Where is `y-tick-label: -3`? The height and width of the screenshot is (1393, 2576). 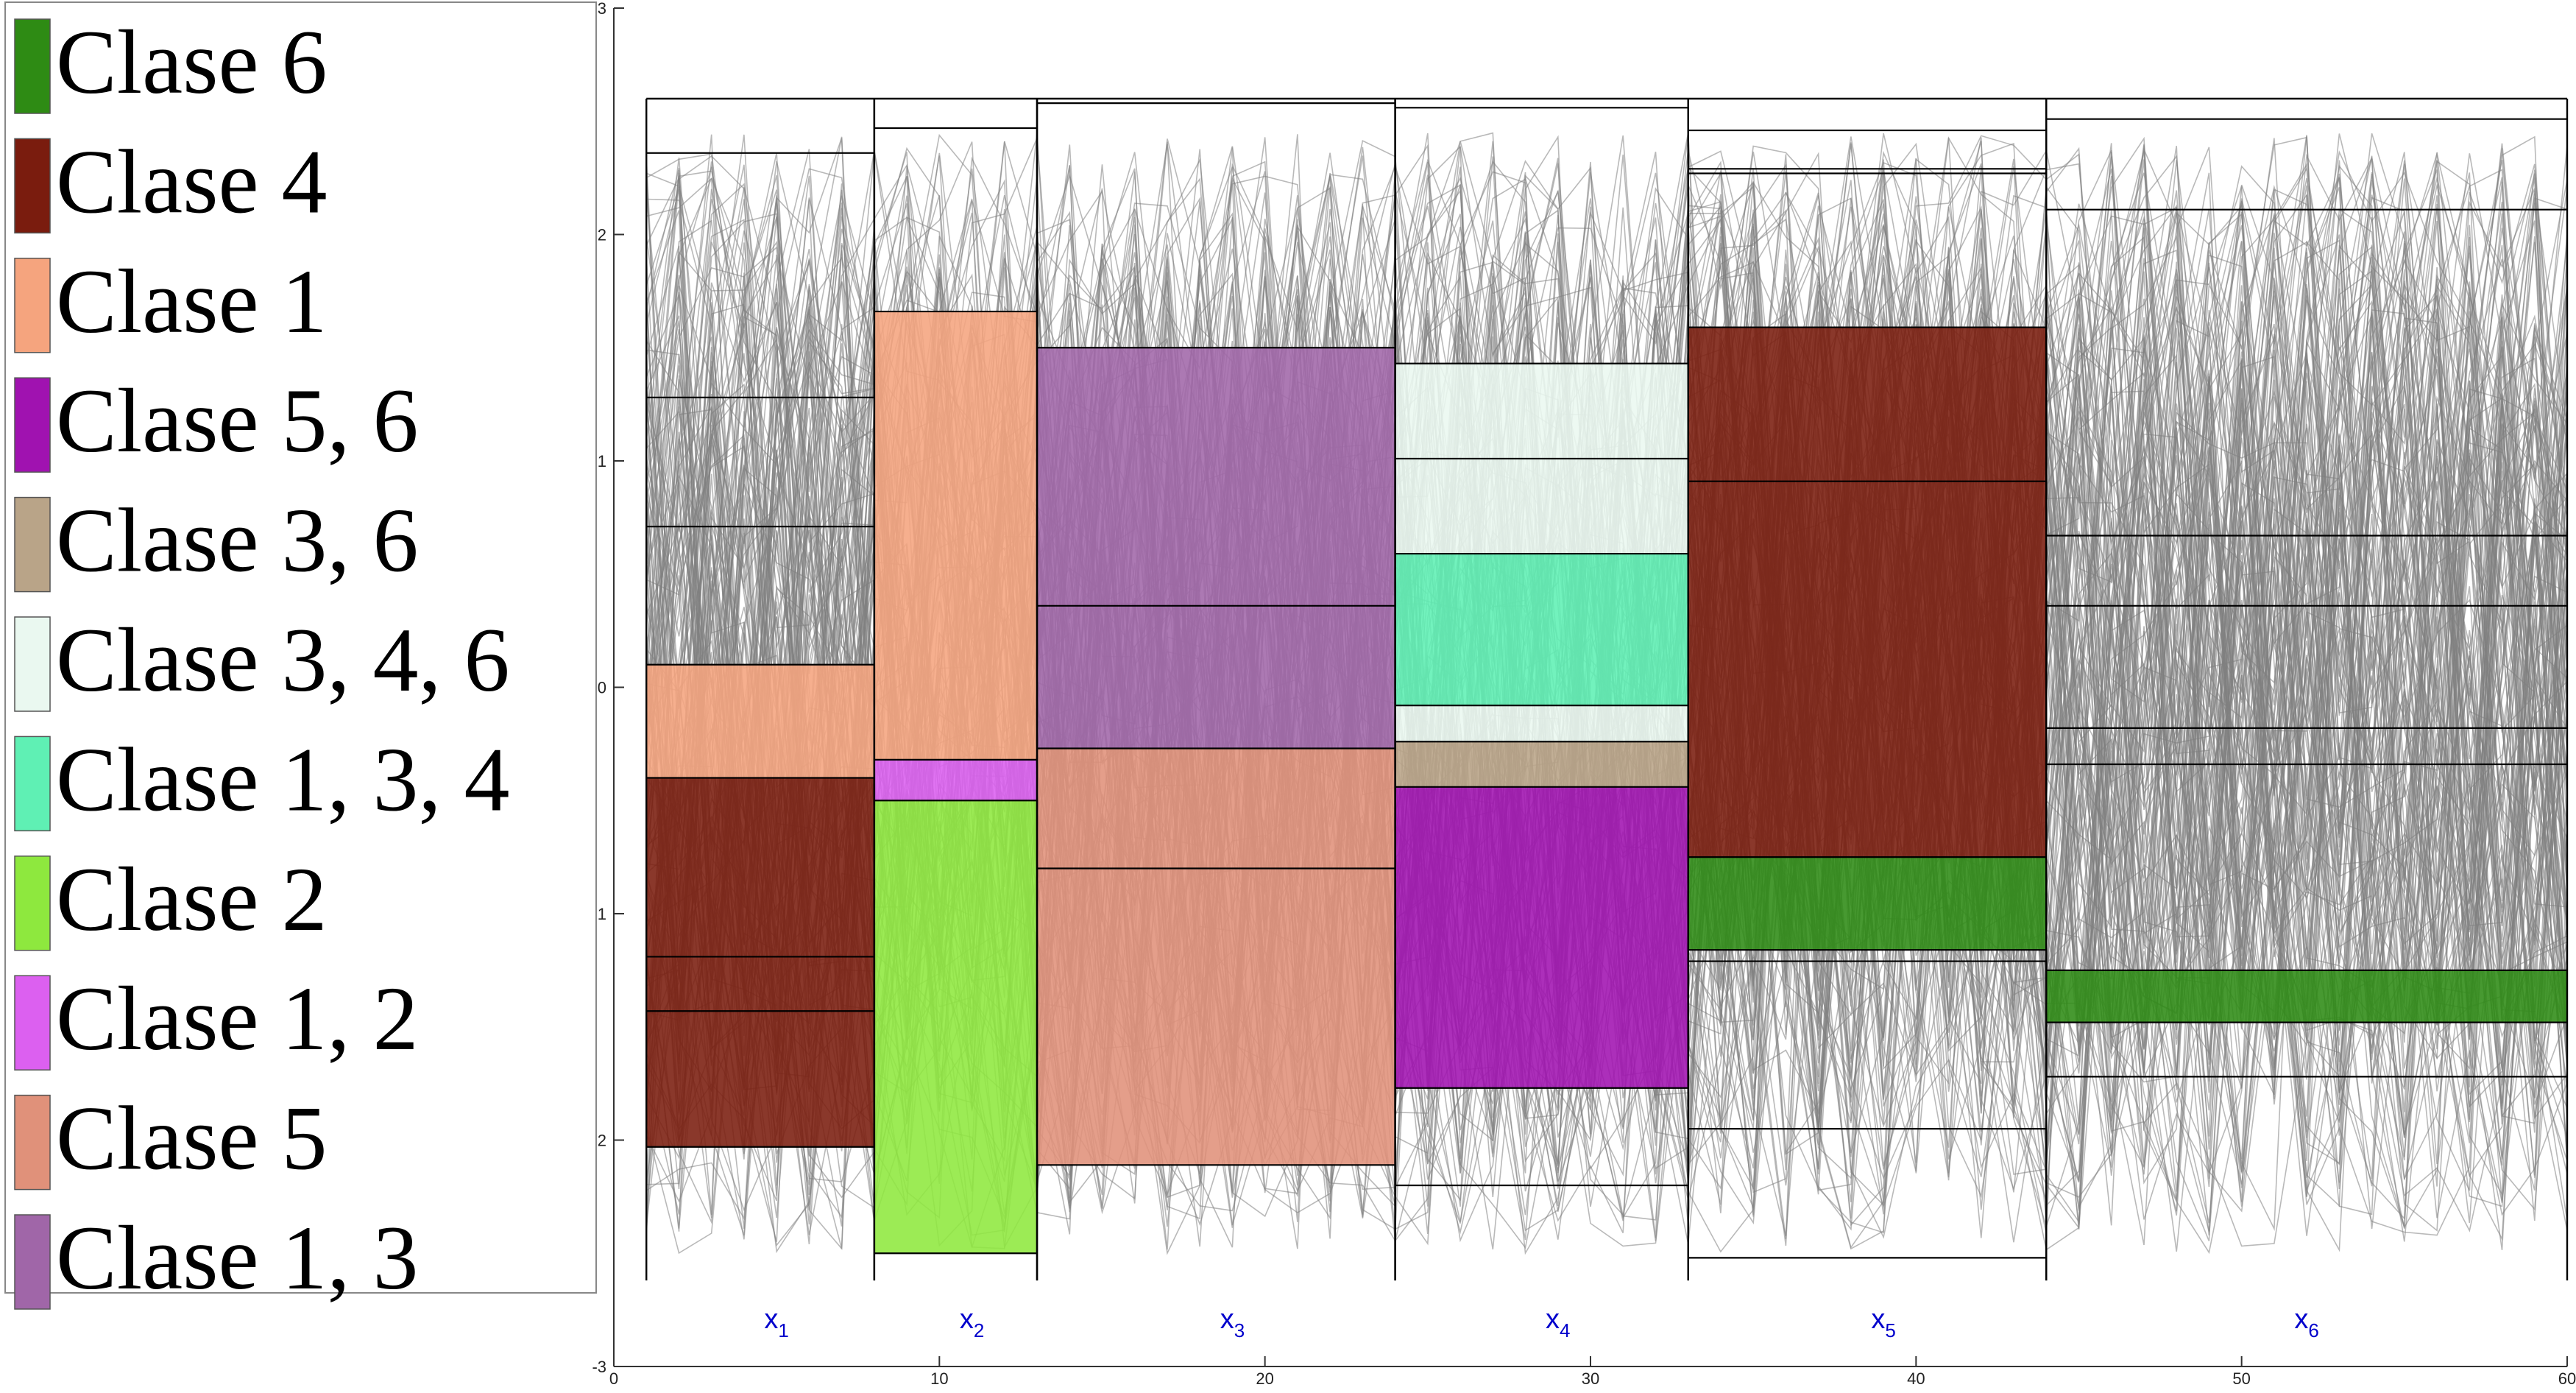 y-tick-label: -3 is located at coordinates (599, 1367).